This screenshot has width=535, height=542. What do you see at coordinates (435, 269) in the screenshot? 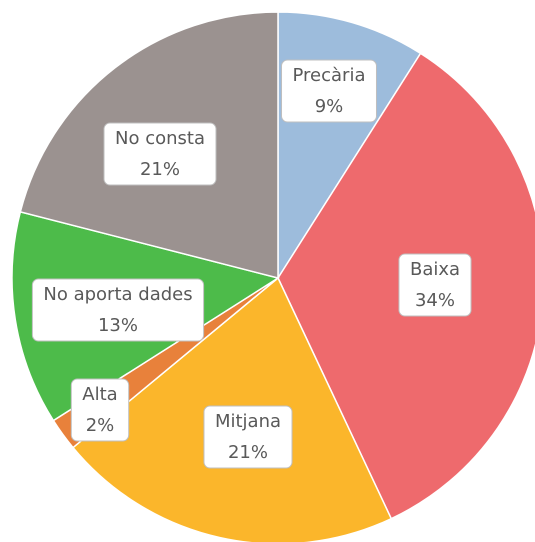
I see `slice-label: Baixa` at bounding box center [435, 269].